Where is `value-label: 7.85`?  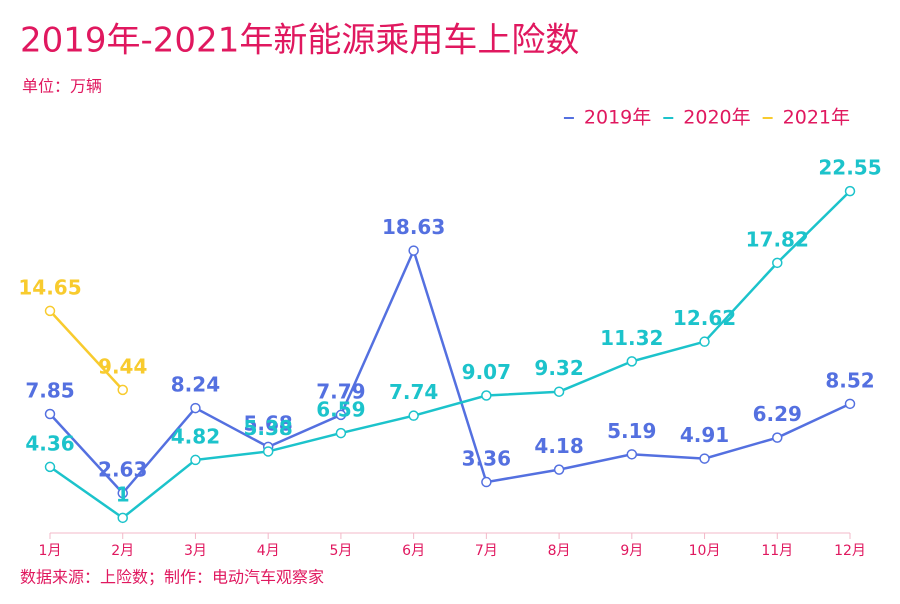 value-label: 7.85 is located at coordinates (49, 390).